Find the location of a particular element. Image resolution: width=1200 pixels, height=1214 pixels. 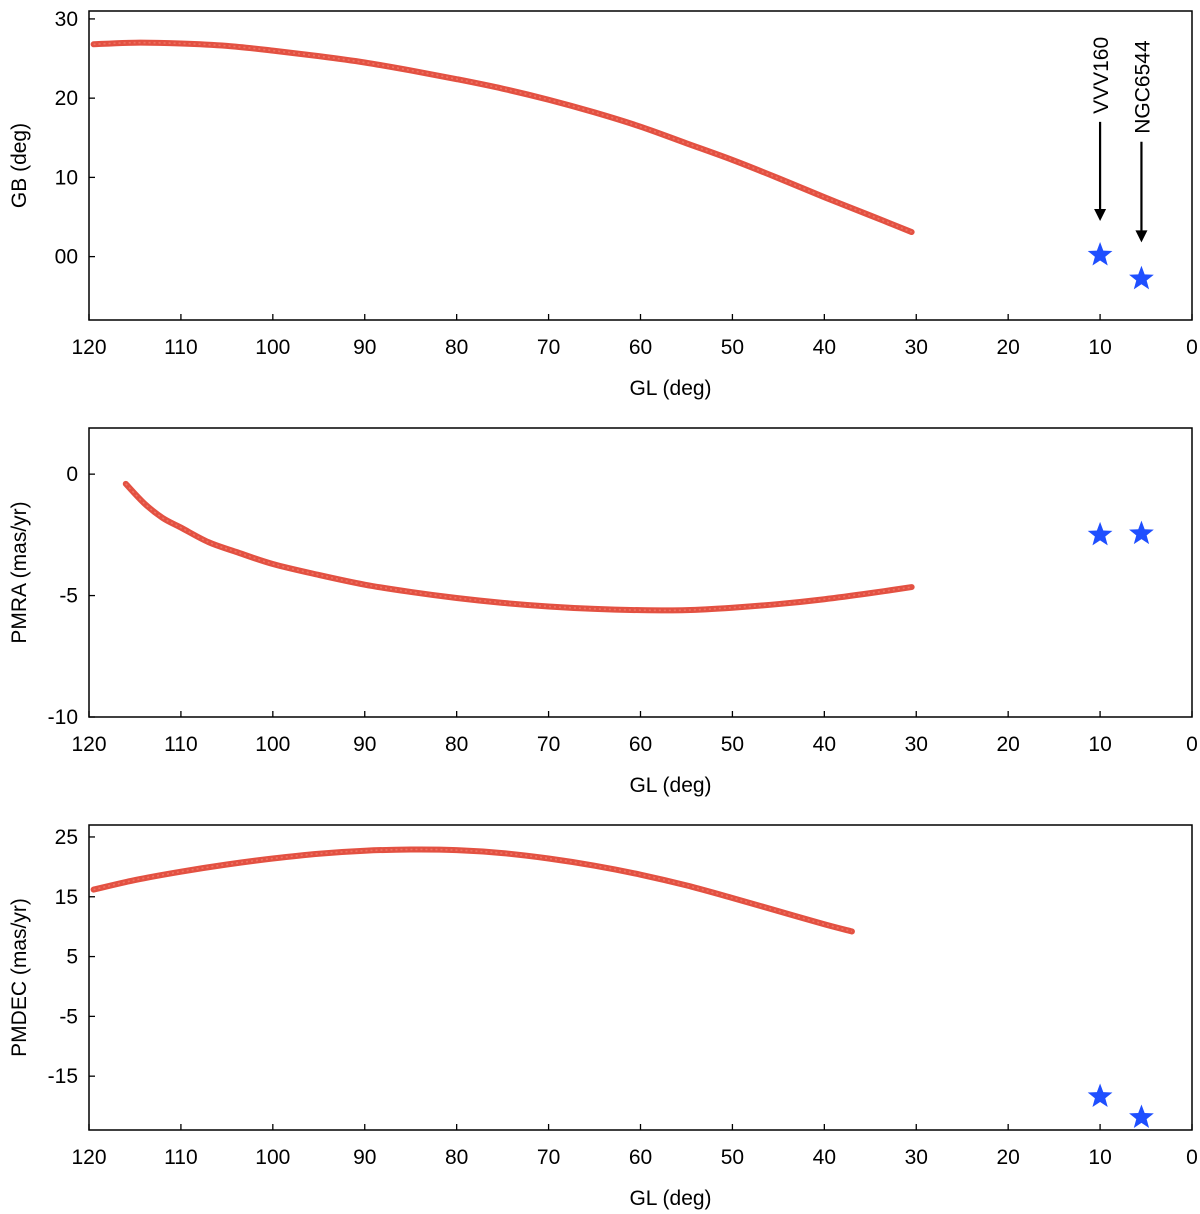

pmra-y-axis-label: PMRA (mas/yr) is located at coordinates (19, 572).